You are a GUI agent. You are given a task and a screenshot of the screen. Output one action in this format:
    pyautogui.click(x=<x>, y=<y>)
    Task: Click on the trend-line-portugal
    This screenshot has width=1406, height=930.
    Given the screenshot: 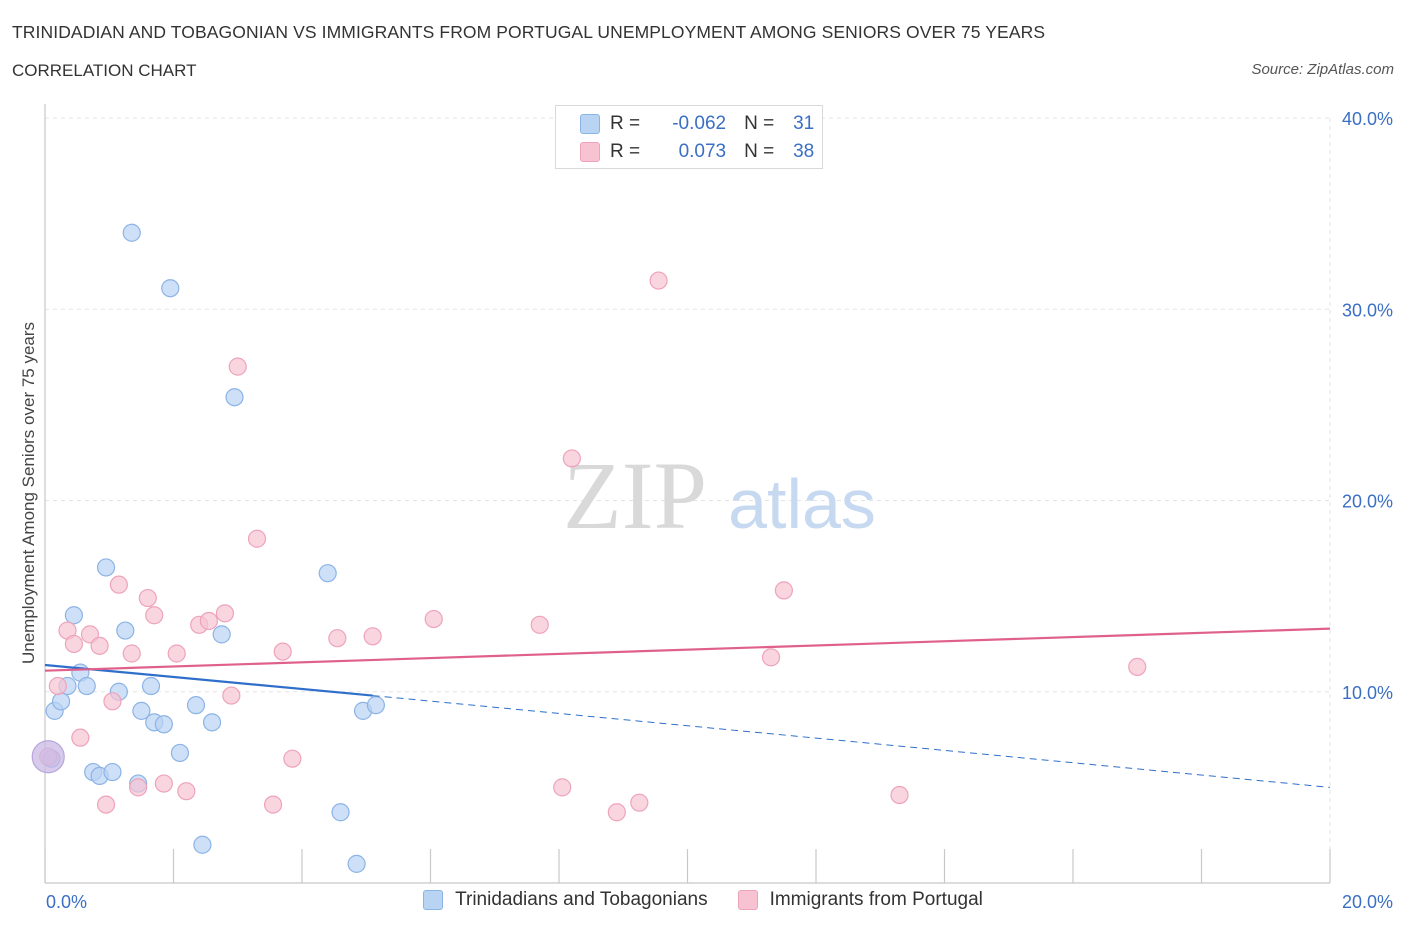 What is the action you would take?
    pyautogui.click(x=687, y=649)
    